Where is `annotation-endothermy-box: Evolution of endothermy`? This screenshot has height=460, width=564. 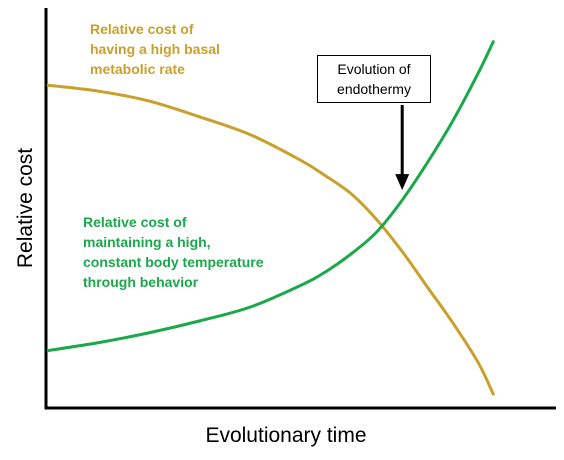 annotation-endothermy-box: Evolution of endothermy is located at coordinates (374, 79).